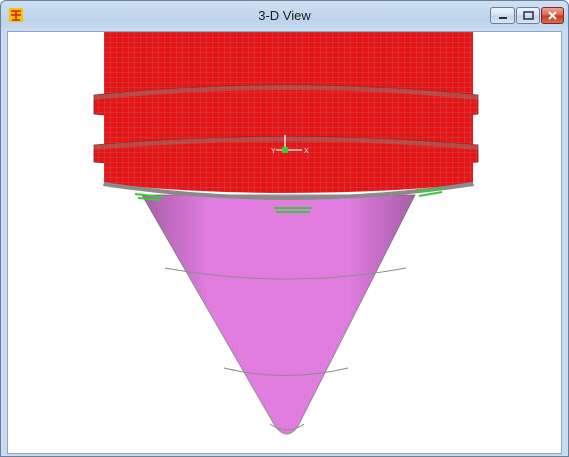 The image size is (569, 457). I want to click on close-button, so click(552, 15).